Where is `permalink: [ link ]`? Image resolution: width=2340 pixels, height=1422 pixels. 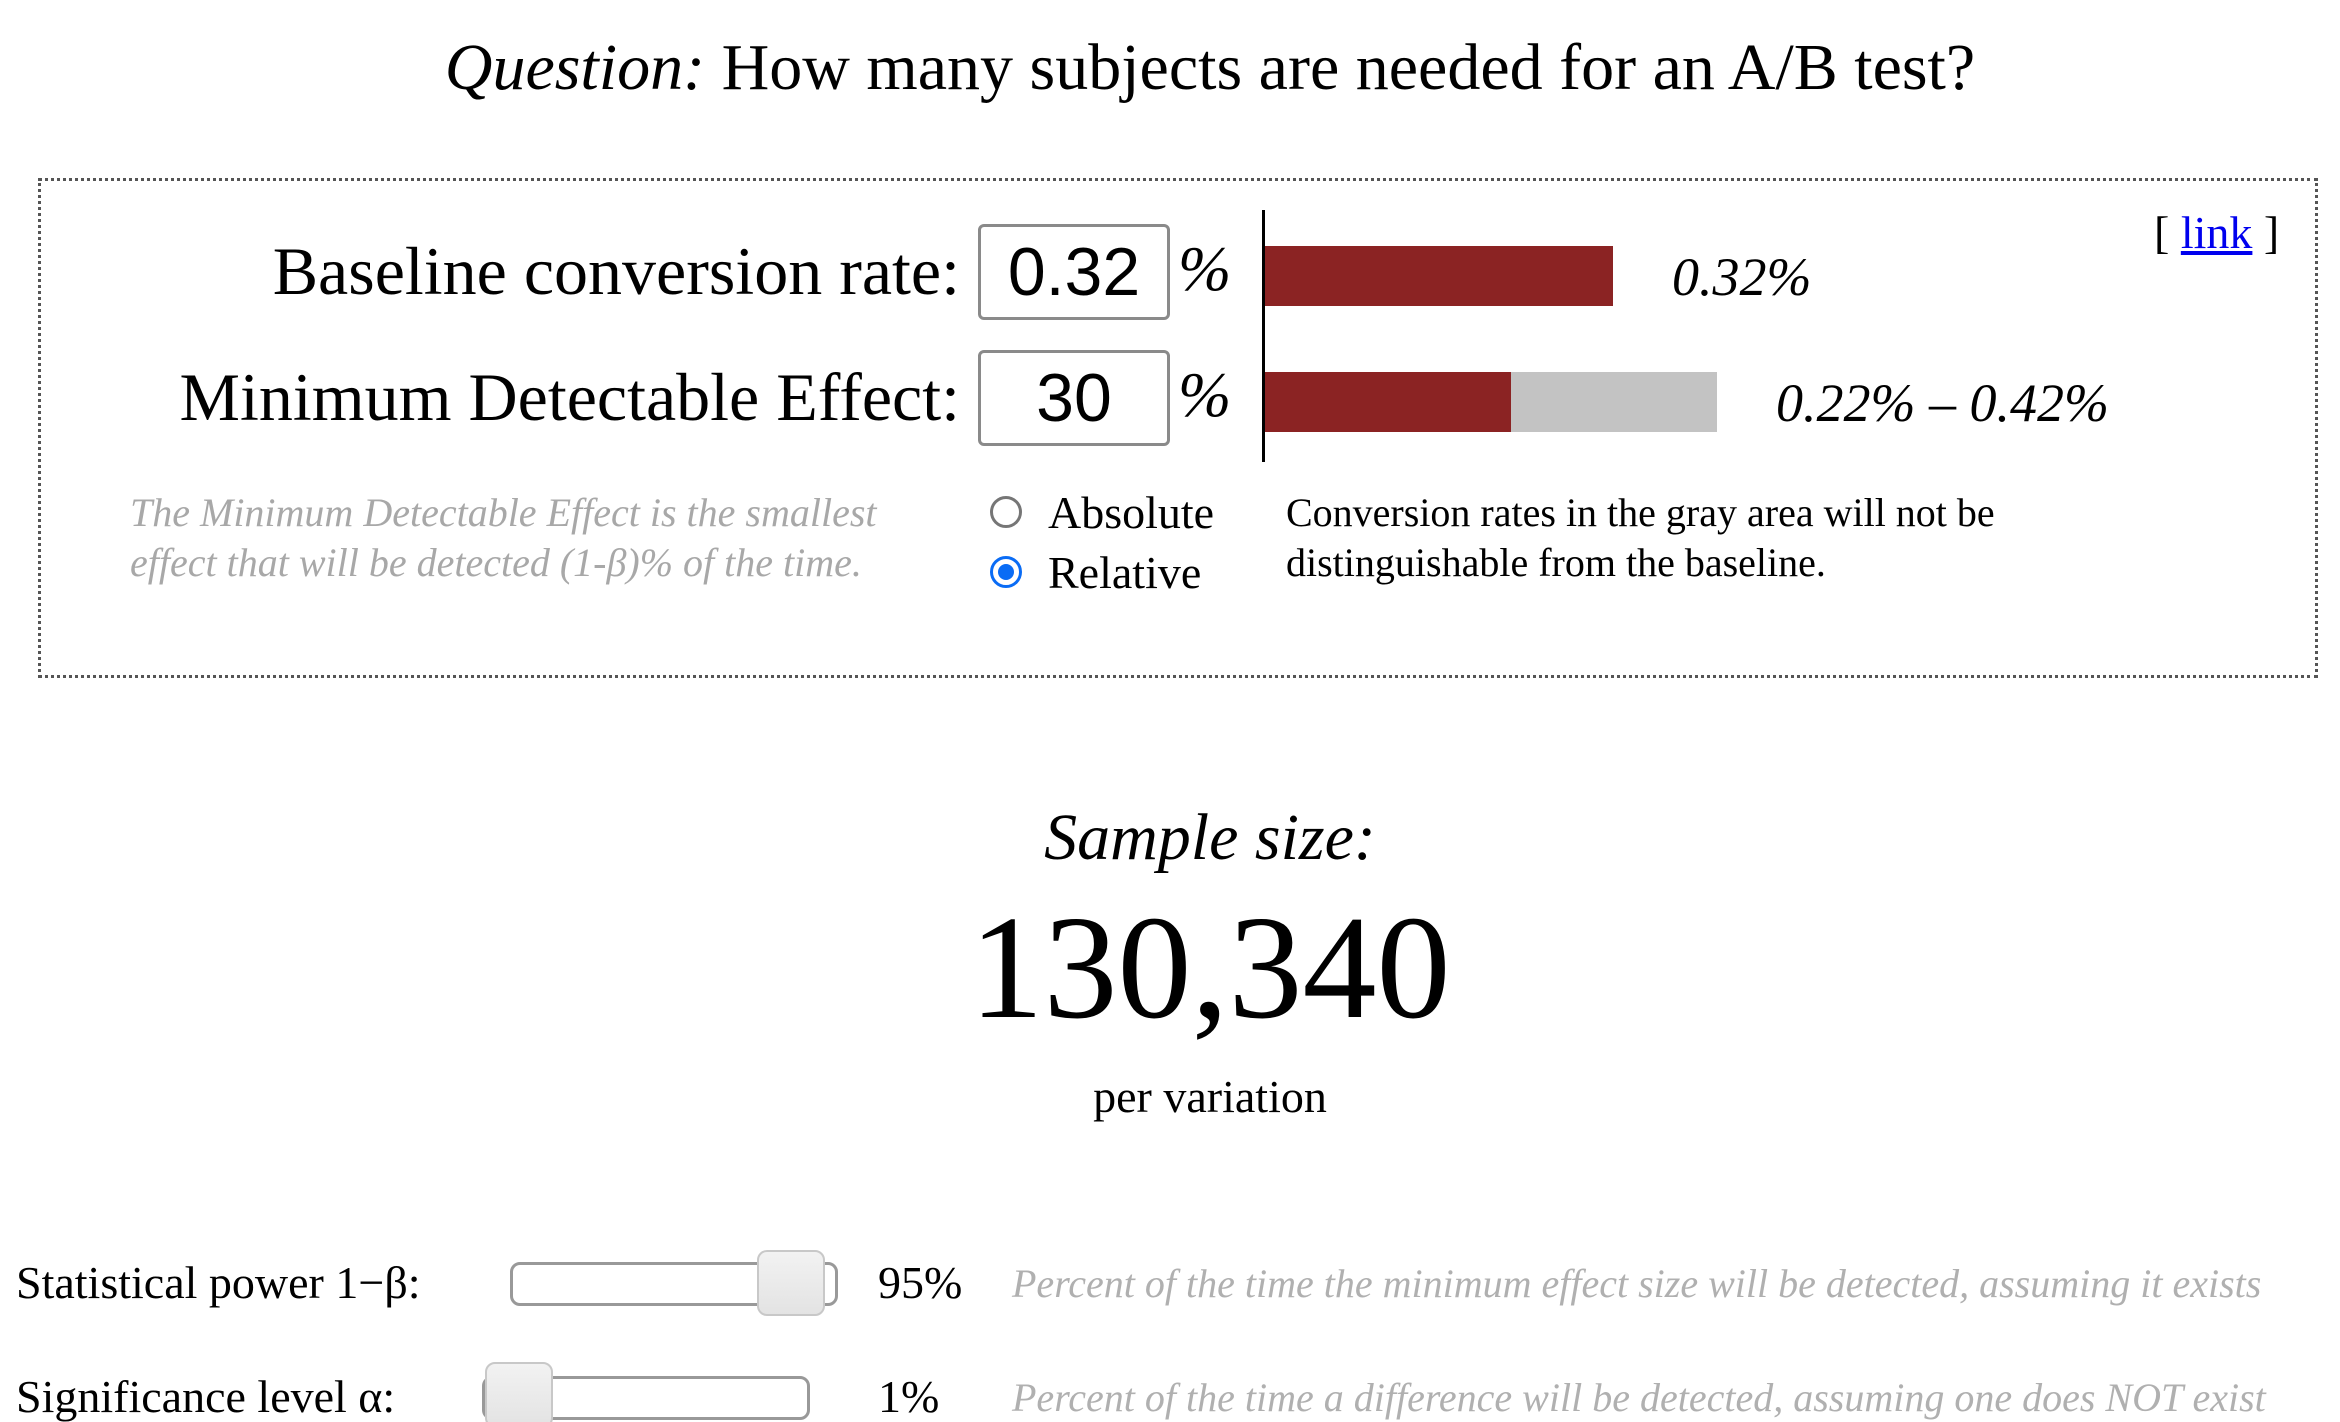 permalink: [ link ] is located at coordinates (2216, 232).